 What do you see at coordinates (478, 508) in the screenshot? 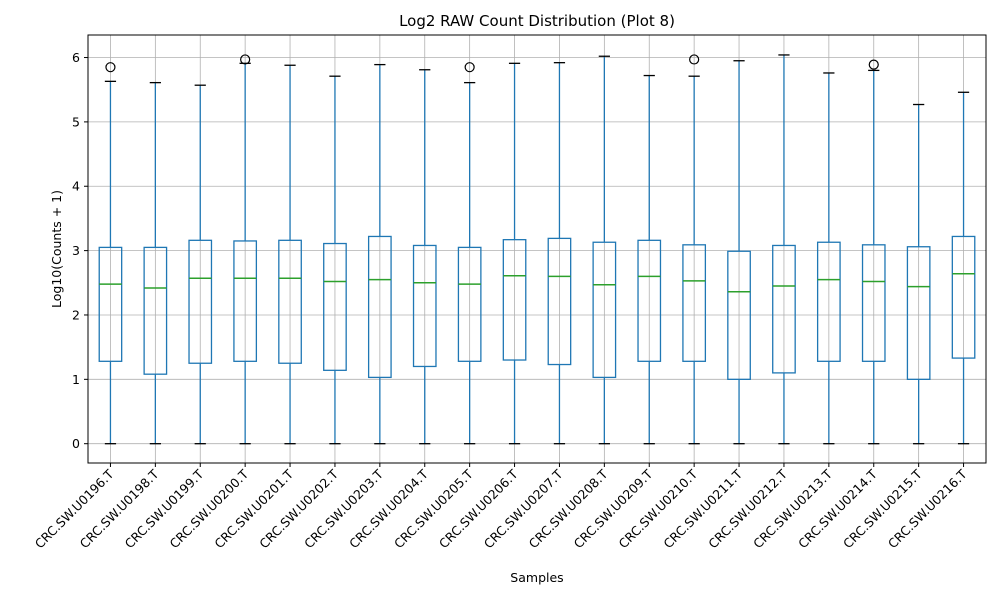
I see `x-tick-label: CRC.SW.U0206.T` at bounding box center [478, 508].